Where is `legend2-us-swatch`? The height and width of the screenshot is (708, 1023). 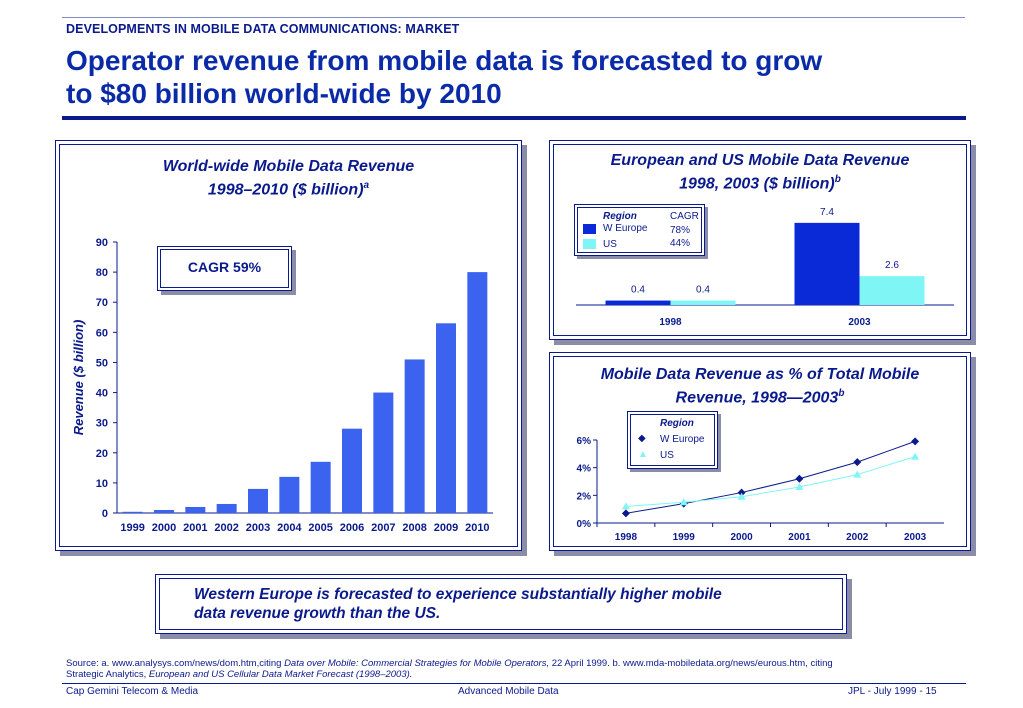 legend2-us-swatch is located at coordinates (589, 244).